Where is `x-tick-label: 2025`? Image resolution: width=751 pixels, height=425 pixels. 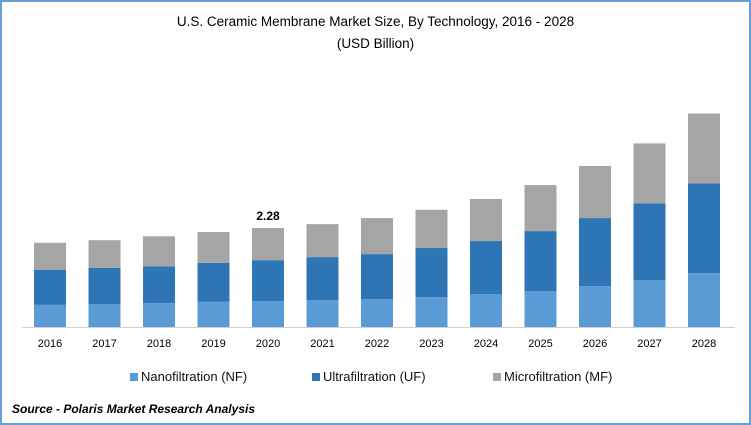 x-tick-label: 2025 is located at coordinates (540, 344).